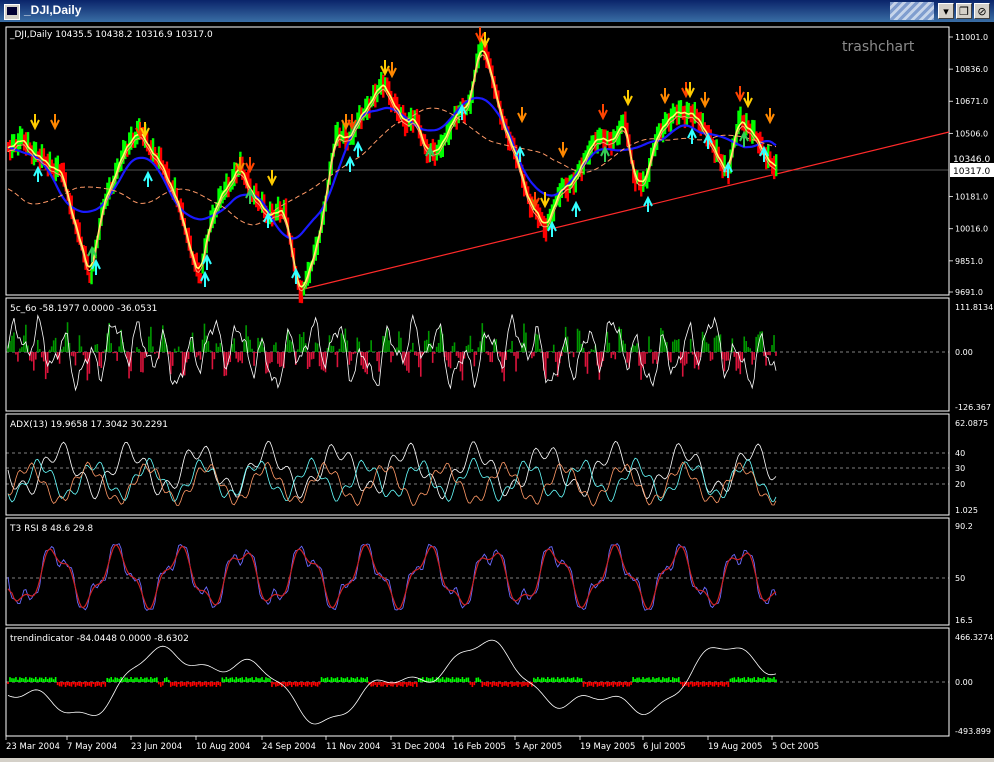 This screenshot has height=762, width=994. I want to click on close-button: ⊘, so click(982, 11).